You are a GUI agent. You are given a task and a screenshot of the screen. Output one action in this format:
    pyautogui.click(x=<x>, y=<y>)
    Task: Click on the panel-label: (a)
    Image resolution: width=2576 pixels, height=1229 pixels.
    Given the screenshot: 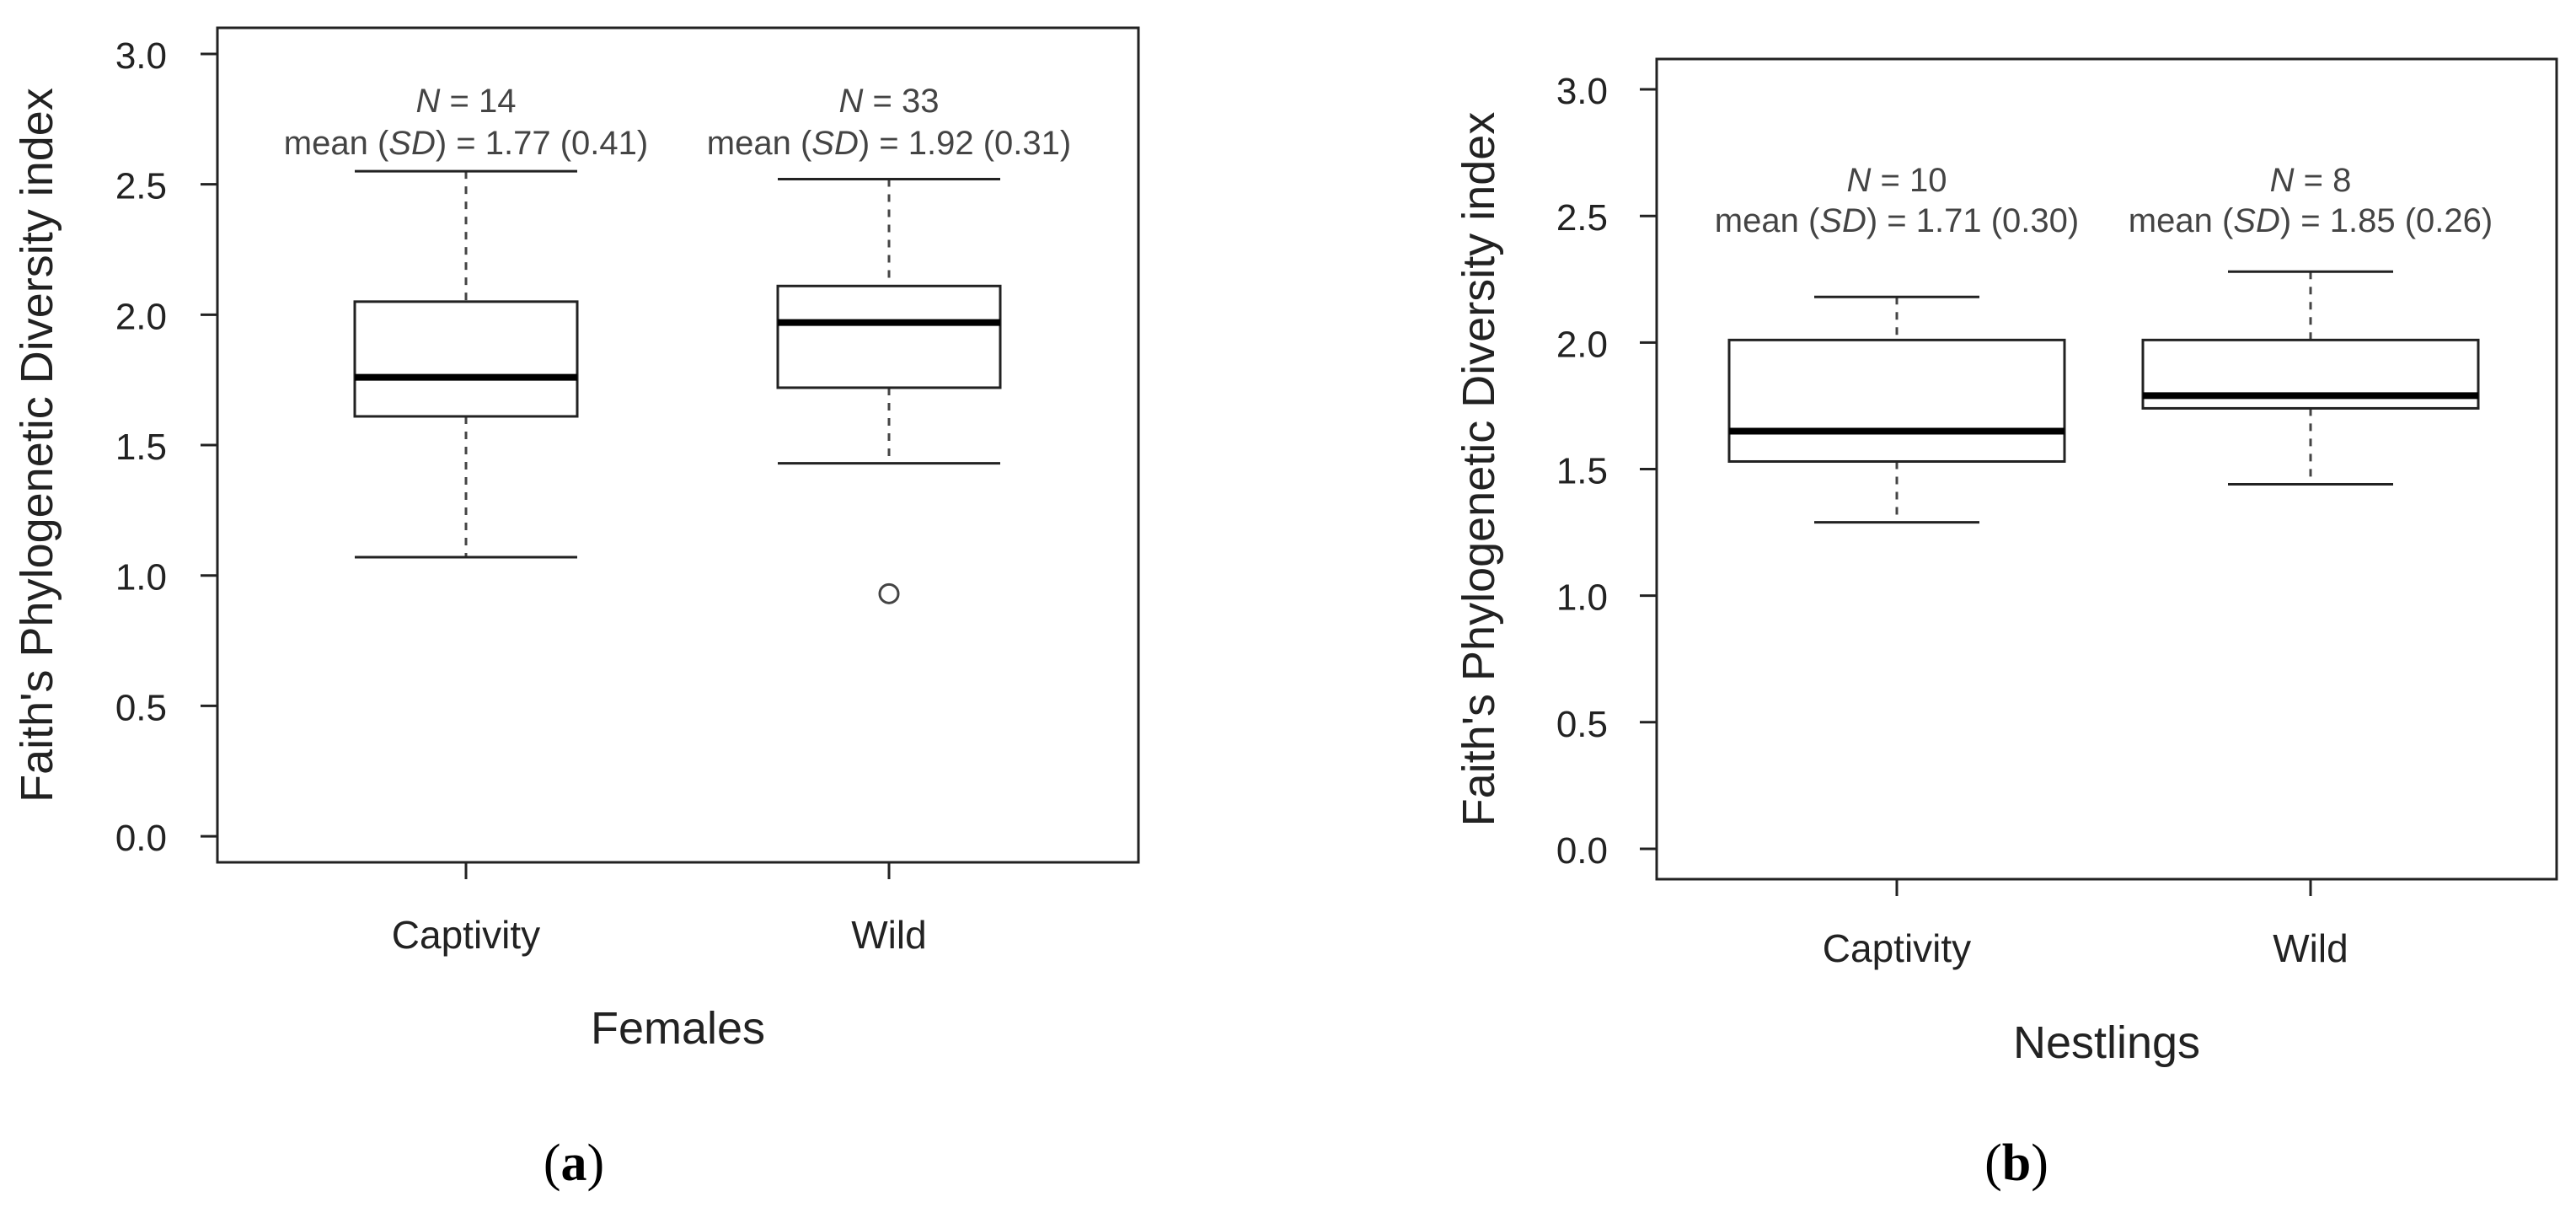 What is the action you would take?
    pyautogui.click(x=574, y=1163)
    